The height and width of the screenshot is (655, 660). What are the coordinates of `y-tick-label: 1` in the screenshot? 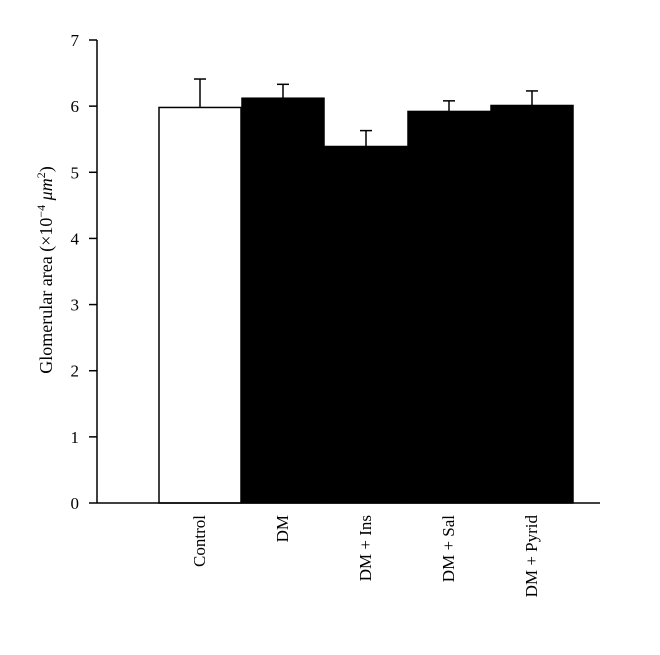 It's located at (75, 437).